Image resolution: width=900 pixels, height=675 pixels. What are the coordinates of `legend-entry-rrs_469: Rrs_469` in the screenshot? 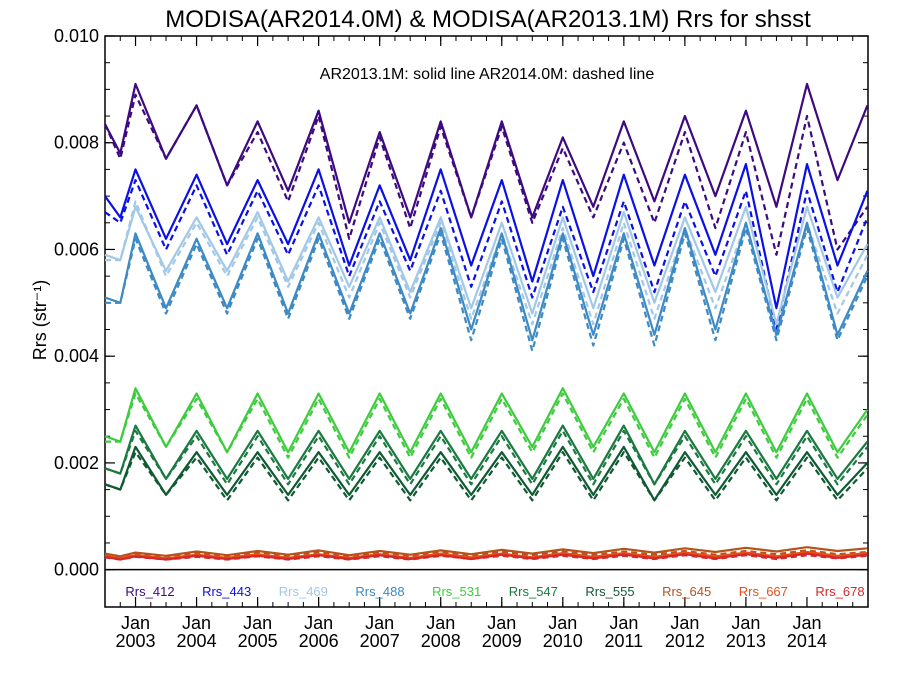 It's located at (303, 591).